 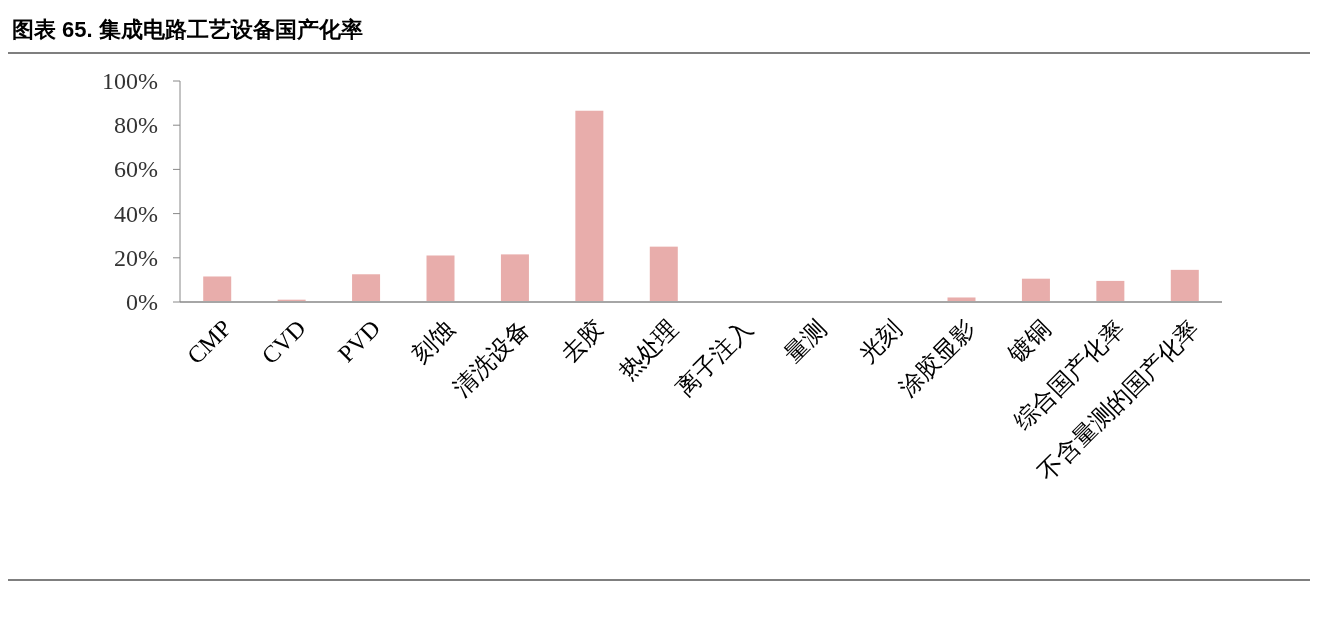 I want to click on y-tick-label: 80%, so click(x=136, y=125).